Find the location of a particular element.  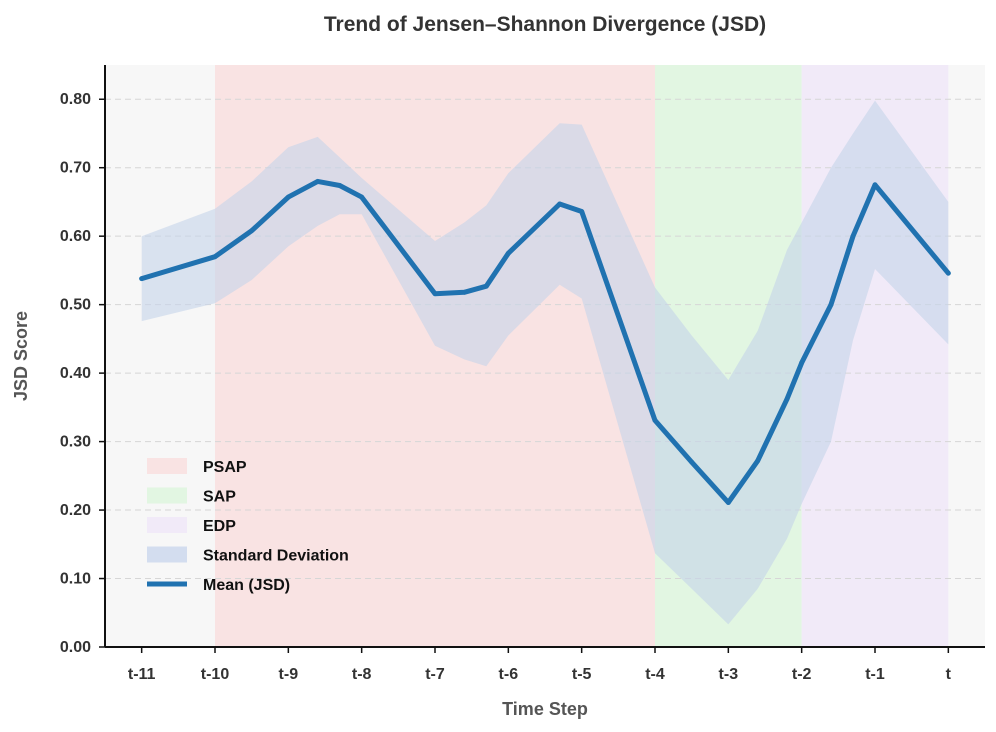

x-tick-label: t-7 is located at coordinates (435, 674).